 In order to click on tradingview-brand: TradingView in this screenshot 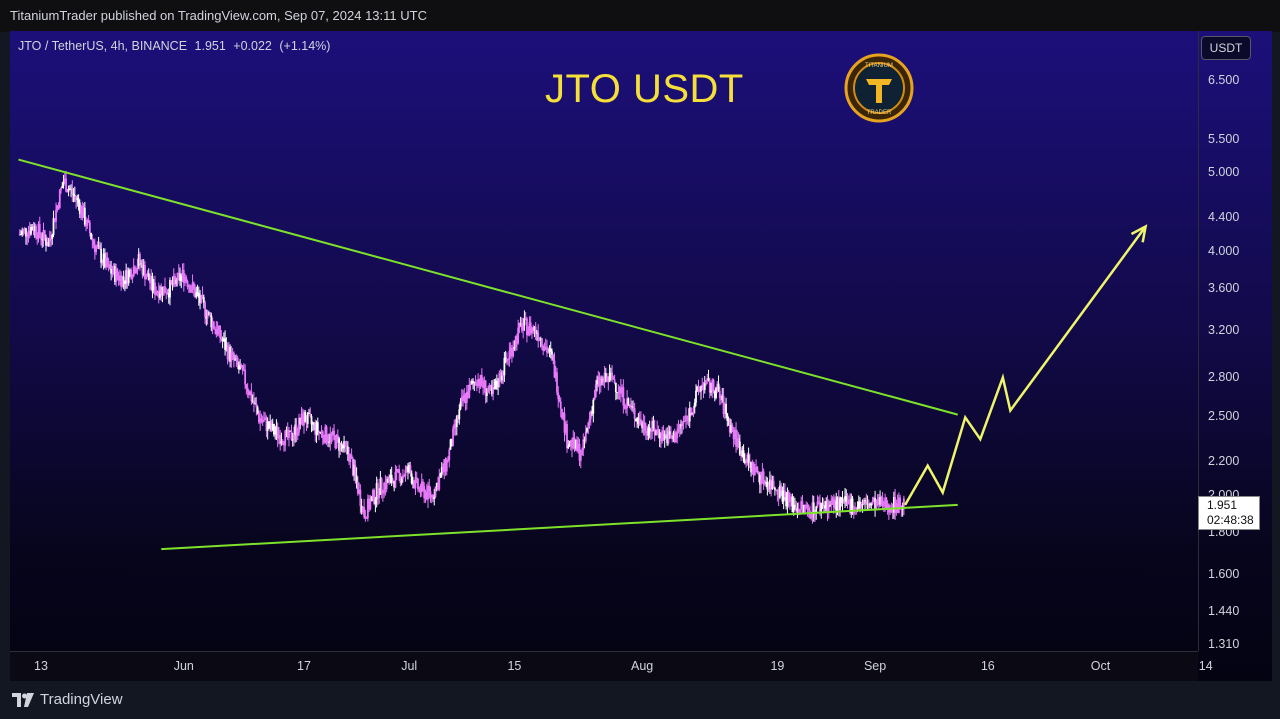, I will do `click(67, 699)`.